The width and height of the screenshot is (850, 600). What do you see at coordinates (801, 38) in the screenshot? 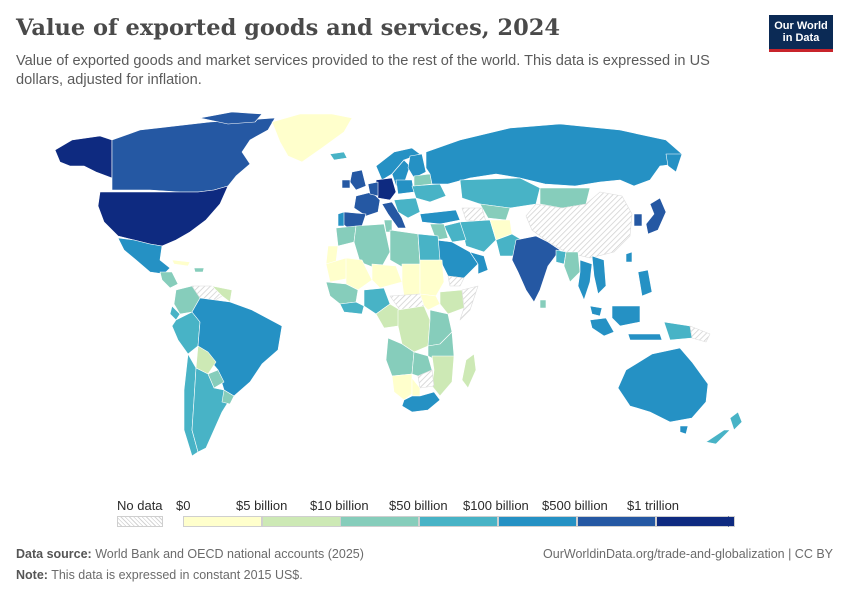
I see `logo-line-2: in Data` at bounding box center [801, 38].